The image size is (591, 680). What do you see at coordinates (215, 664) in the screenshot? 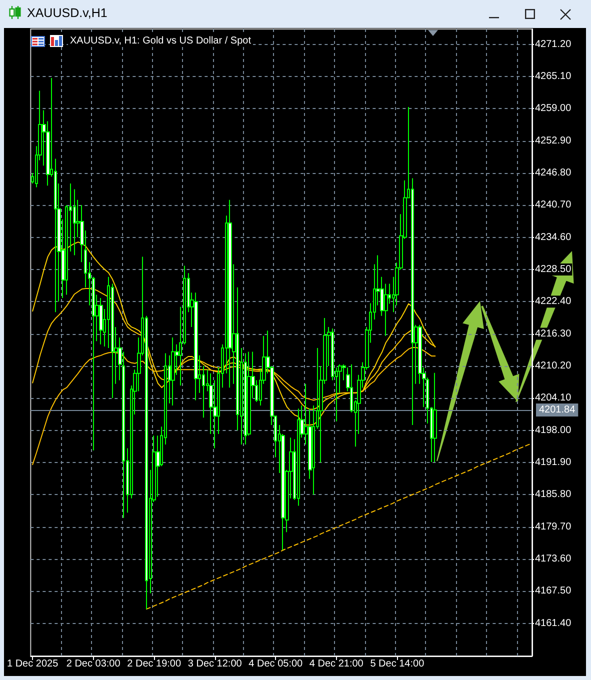
I see `x-tick-label: 3 Dec 12:00` at bounding box center [215, 664].